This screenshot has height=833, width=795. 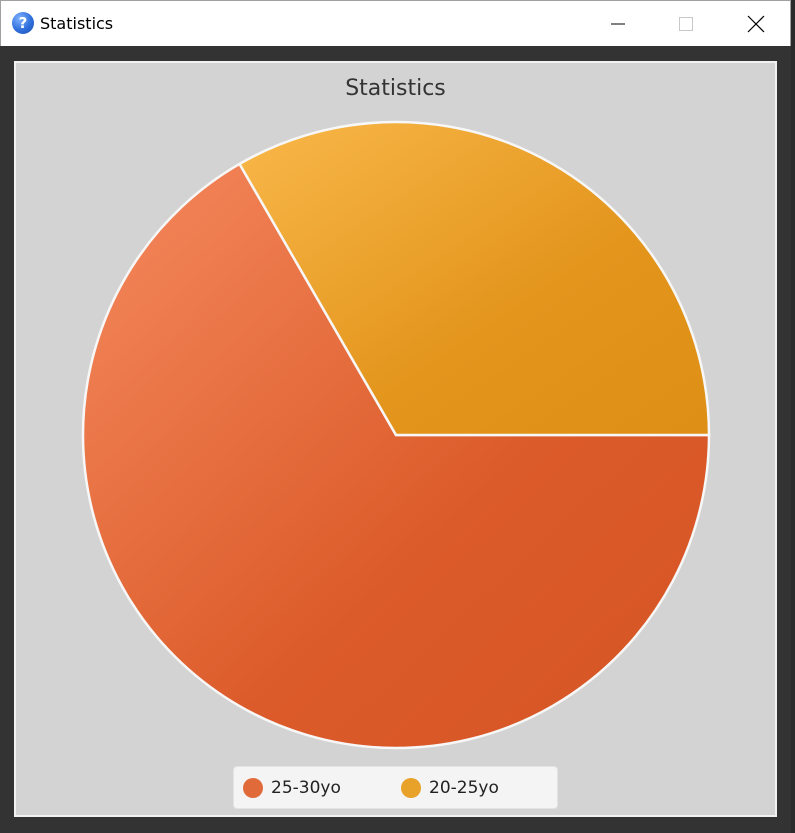 I want to click on minimize-button, so click(x=618, y=23).